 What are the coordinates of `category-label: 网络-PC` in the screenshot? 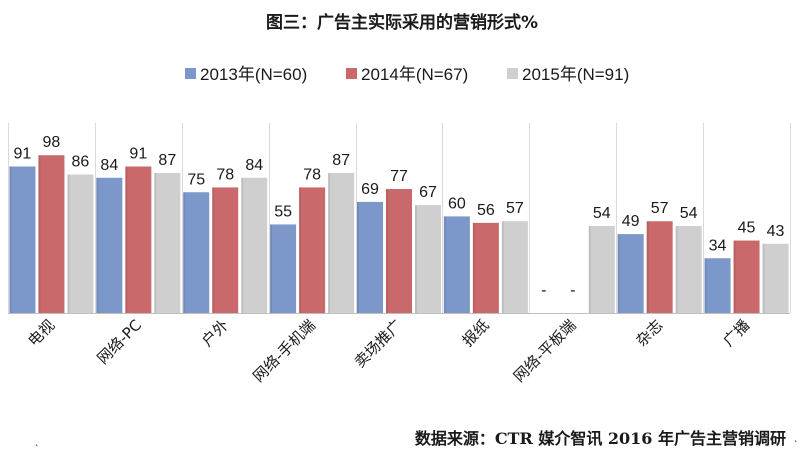 It's located at (120, 342).